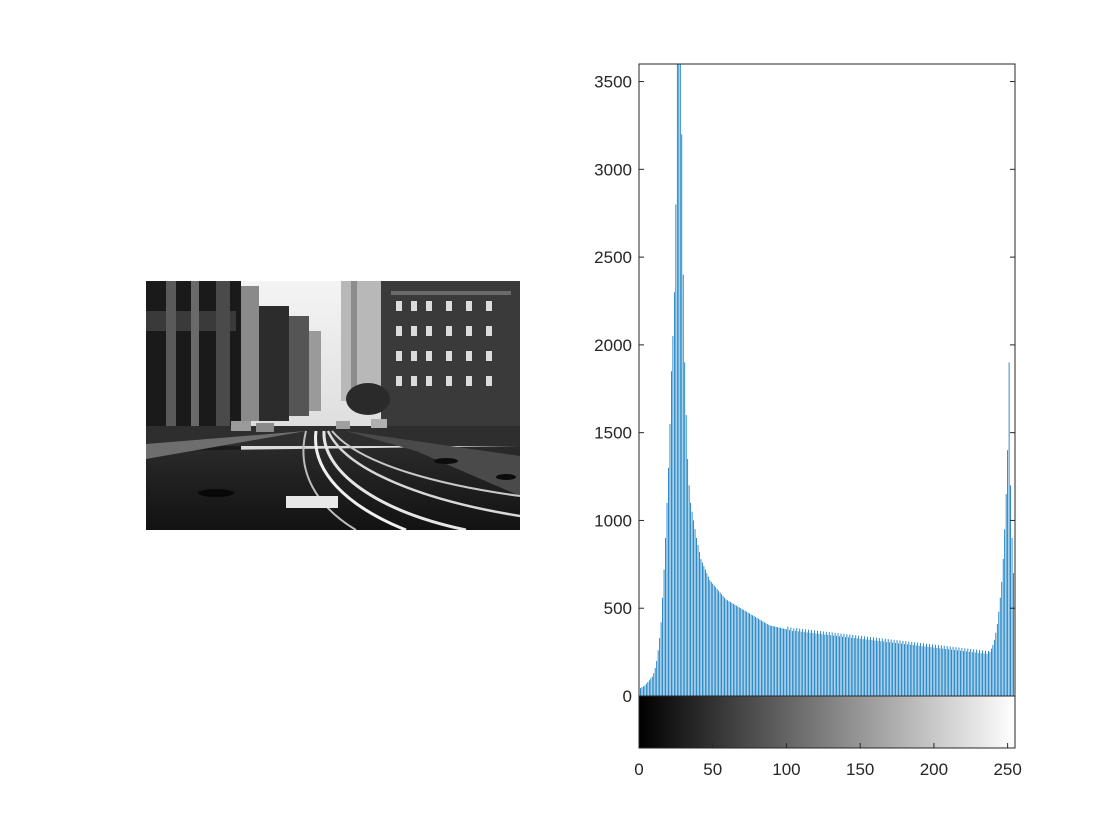 Image resolution: width=1120 pixels, height=840 pixels. I want to click on x-tick-label: 250, so click(1007, 769).